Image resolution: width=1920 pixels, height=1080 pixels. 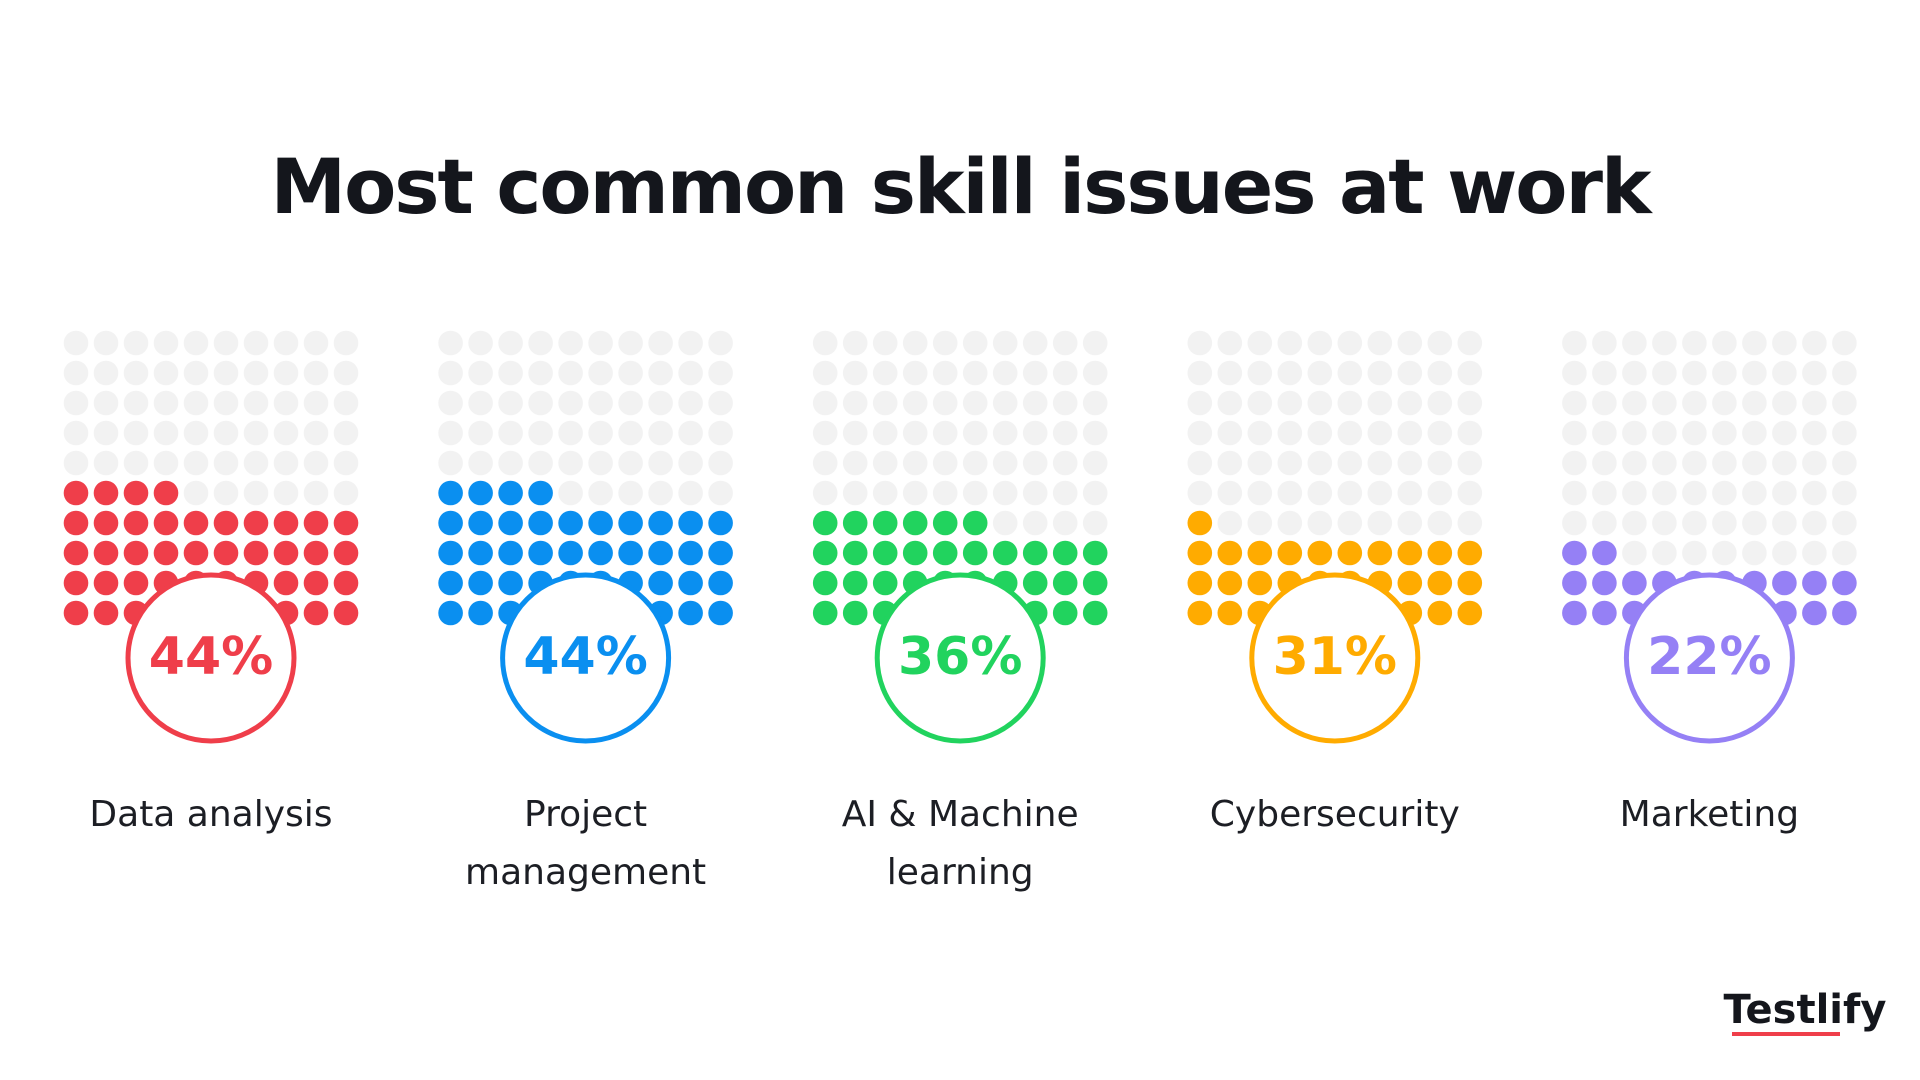 I want to click on value-label: 36%, so click(x=960, y=657).